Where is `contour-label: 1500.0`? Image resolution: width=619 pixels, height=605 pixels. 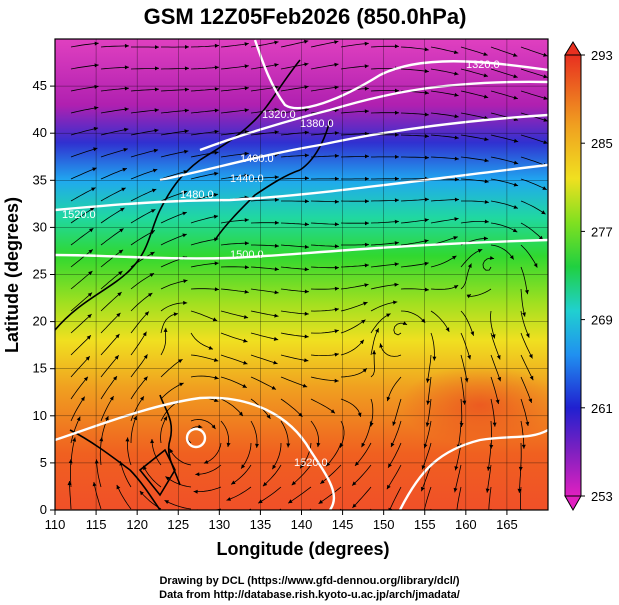 contour-label: 1500.0 is located at coordinates (247, 255).